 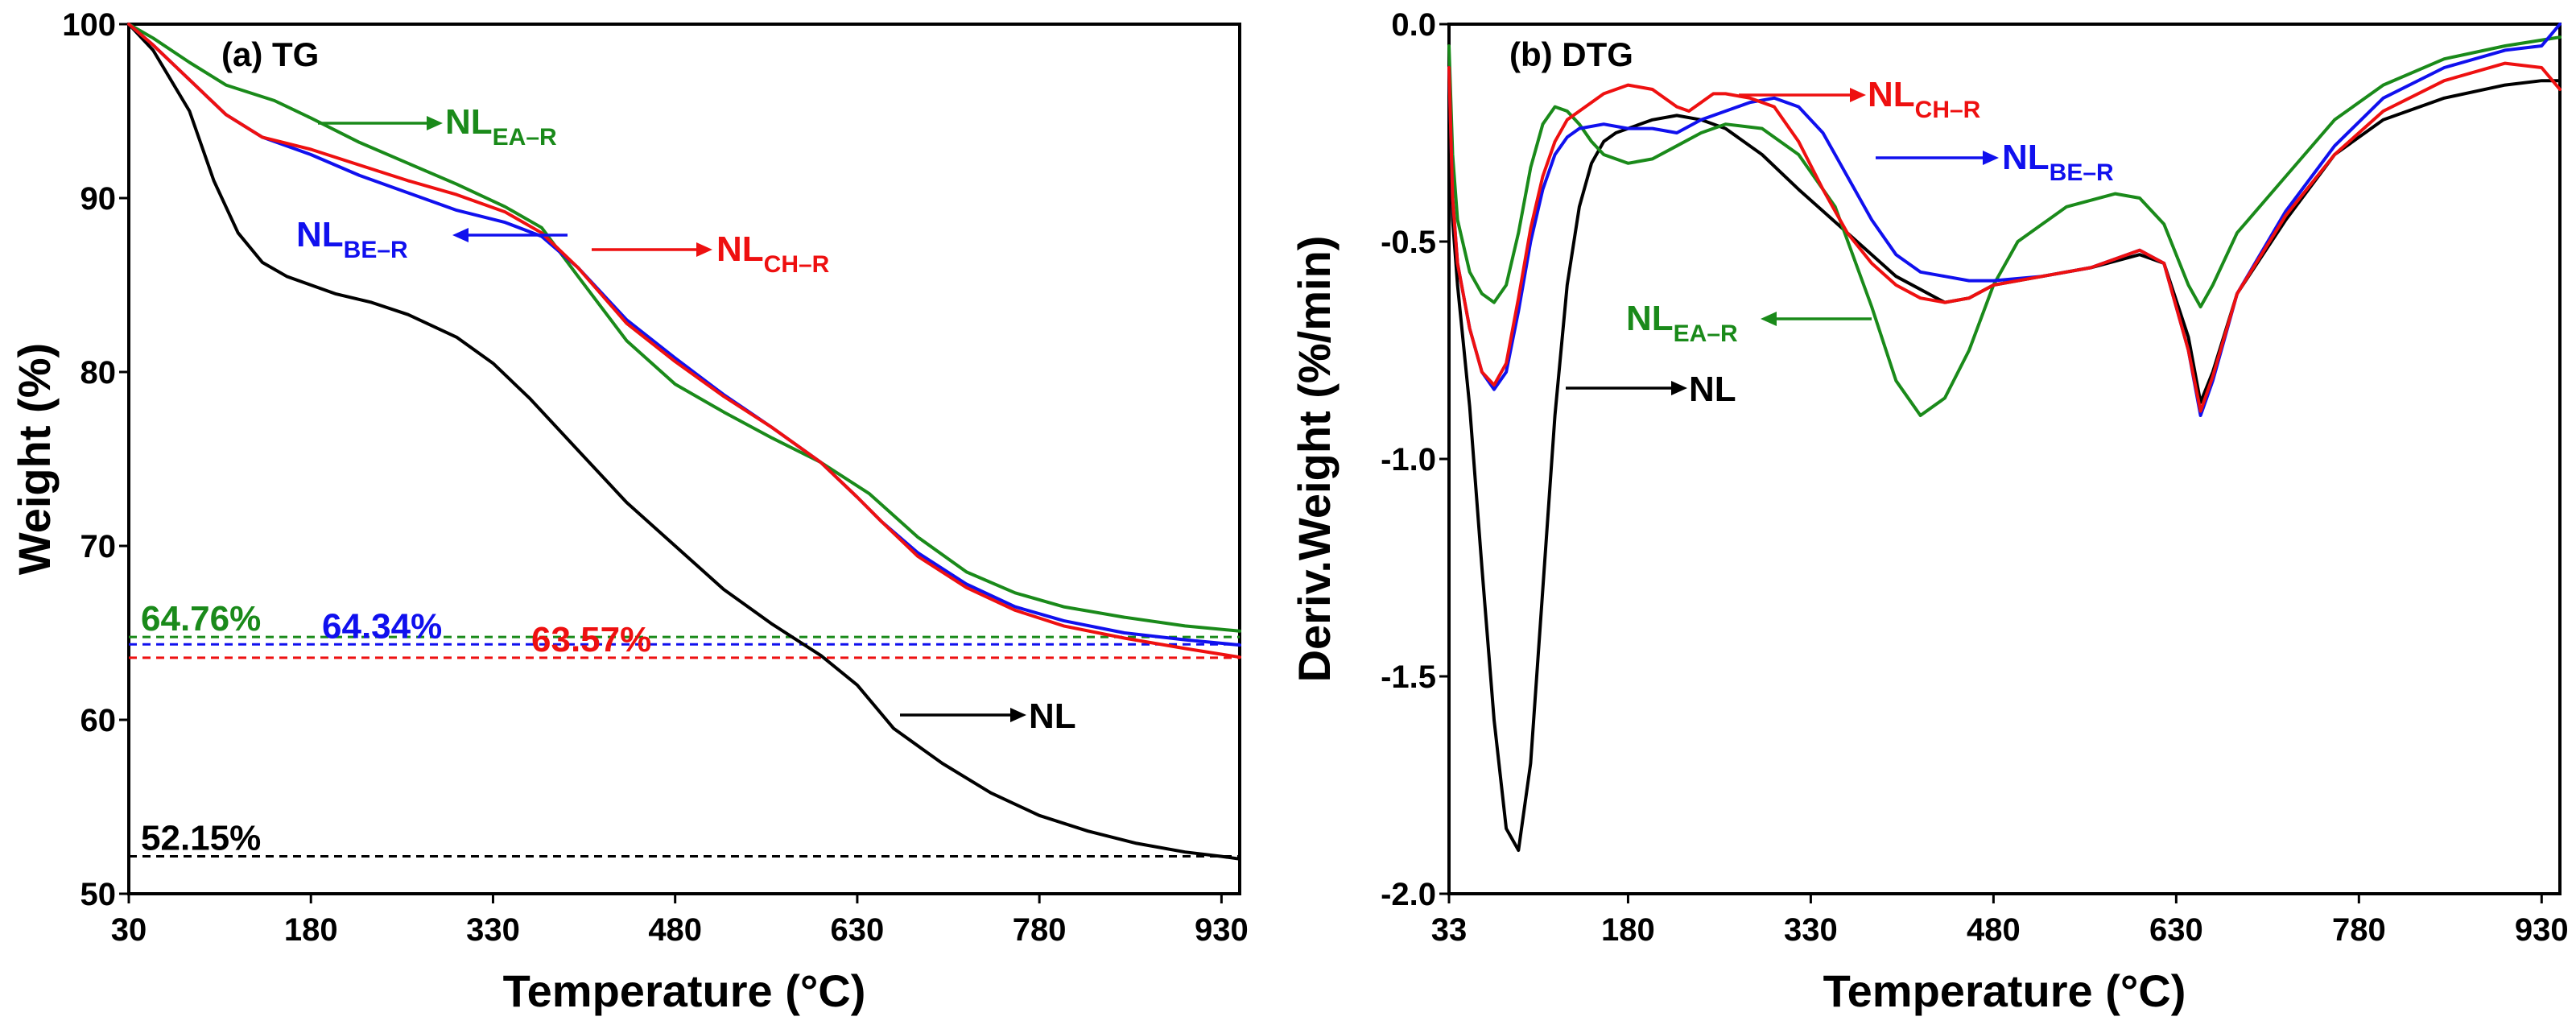 I want to click on tg-baselines: 64.76% 64.34% 63.57% 52.15%, so click(x=684, y=728).